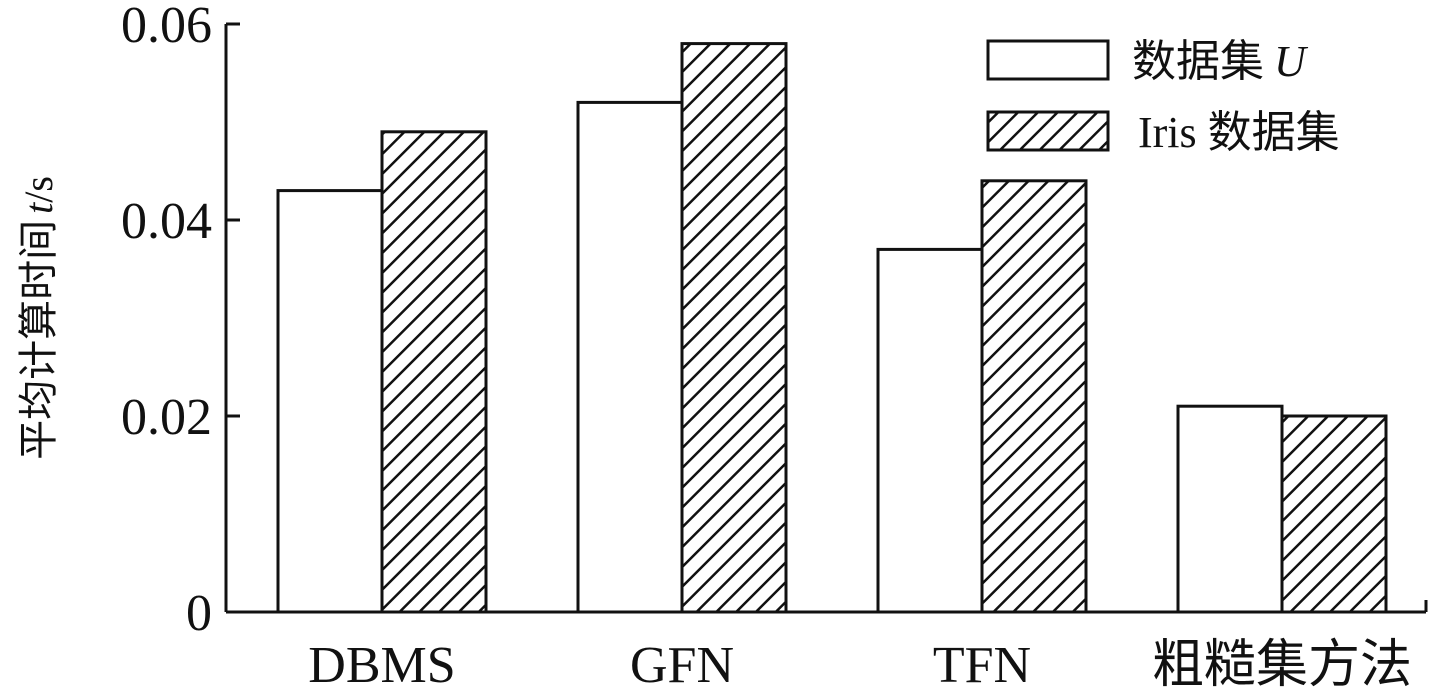  Describe the element at coordinates (434, 372) in the screenshot. I see `bar-series-2-DBMS` at that location.